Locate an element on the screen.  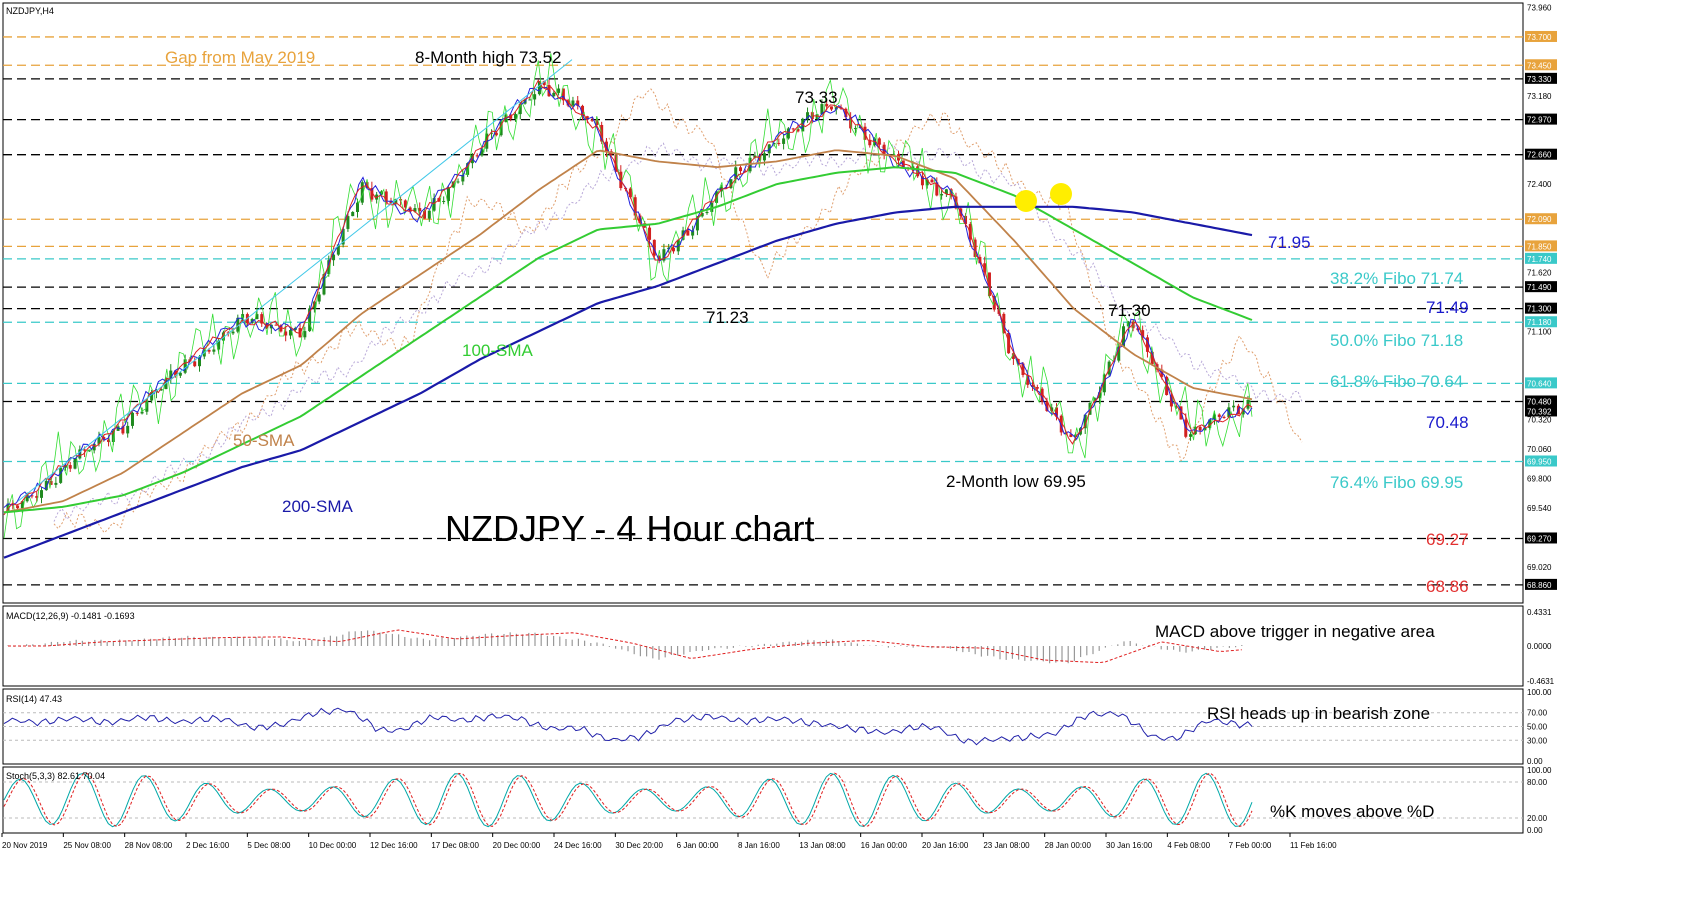
x-axis-label: 20 Nov 2019 is located at coordinates (25, 845).